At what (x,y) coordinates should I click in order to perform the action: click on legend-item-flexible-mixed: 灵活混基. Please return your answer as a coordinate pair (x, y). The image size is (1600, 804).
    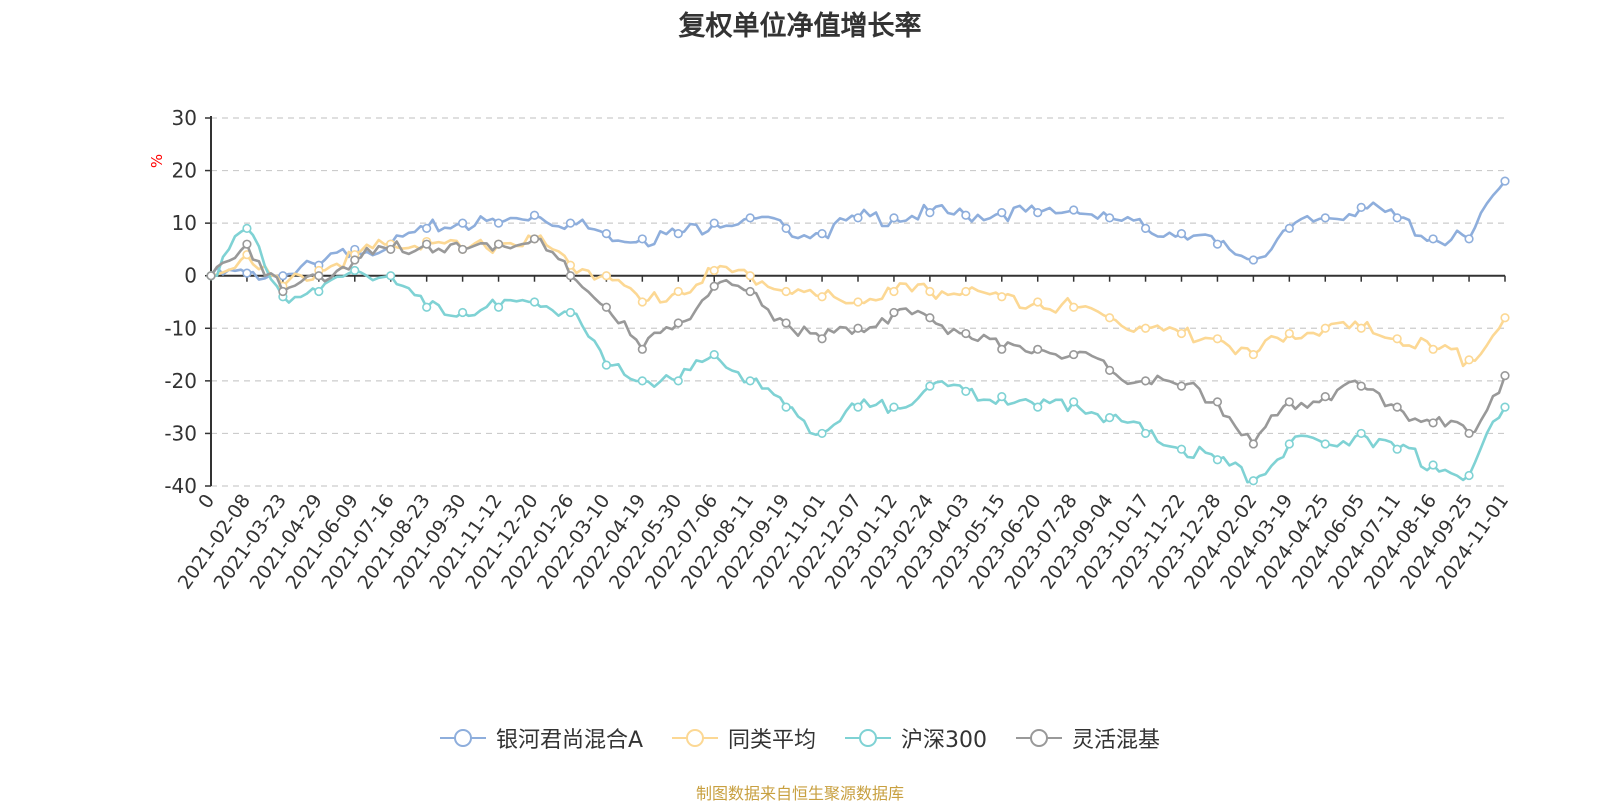
    Looking at the image, I should click on (1088, 738).